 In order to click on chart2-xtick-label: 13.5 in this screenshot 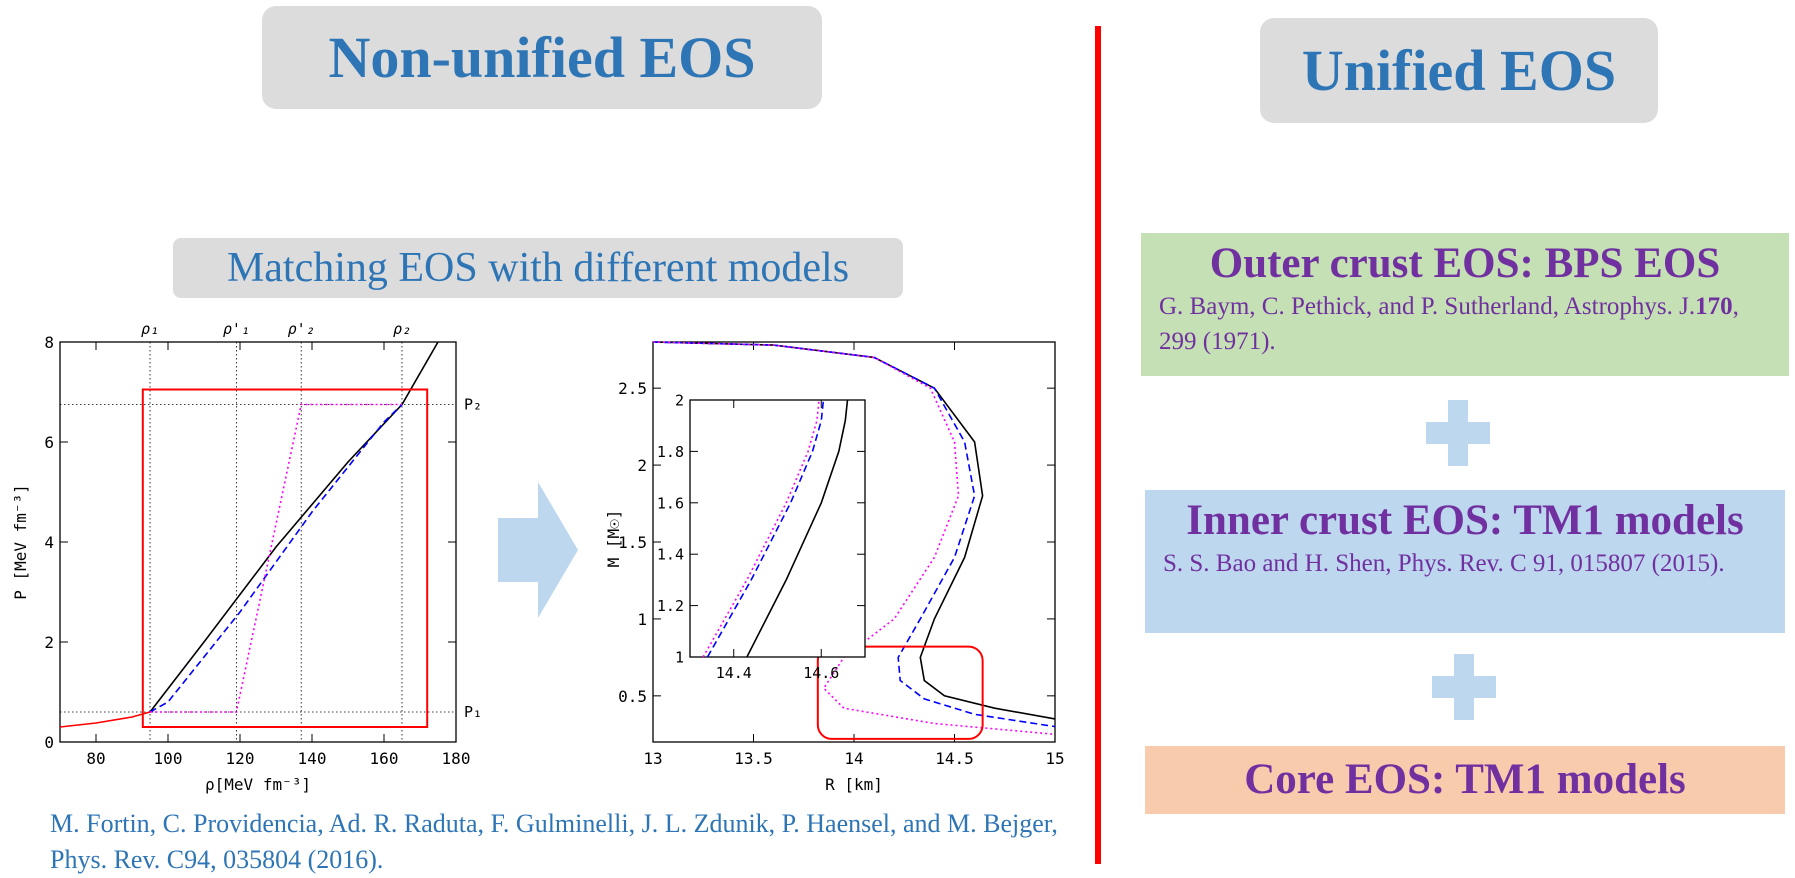, I will do `click(753, 758)`.